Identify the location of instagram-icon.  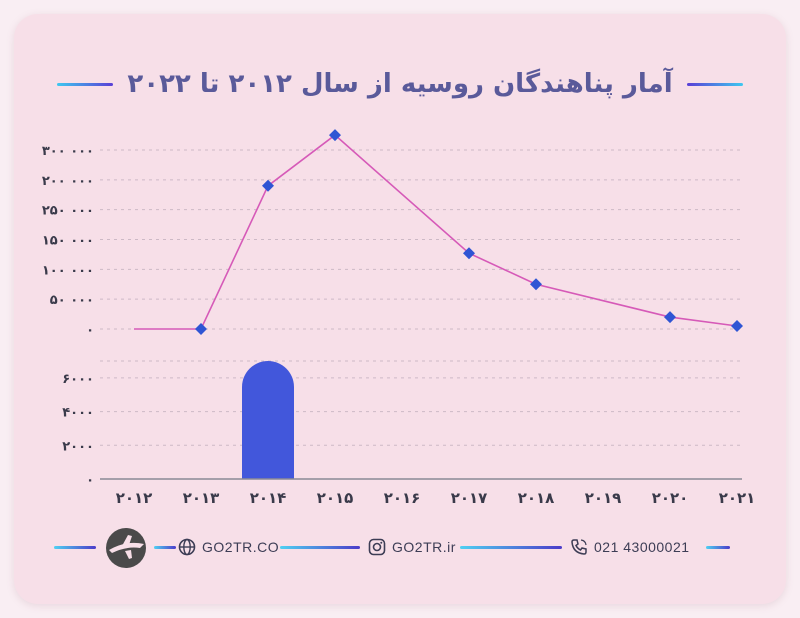
(377, 547).